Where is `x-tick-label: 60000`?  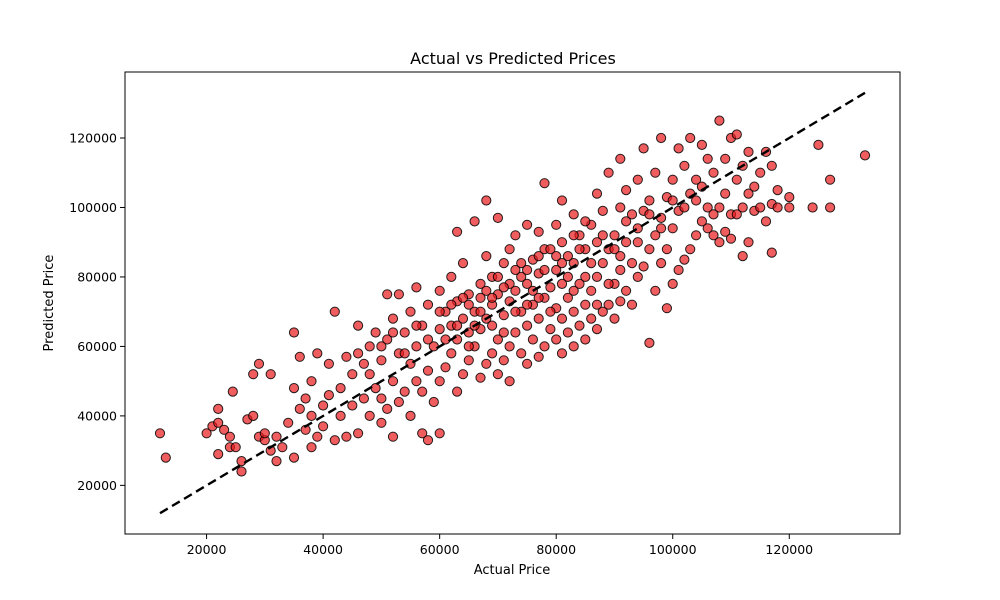 x-tick-label: 60000 is located at coordinates (440, 549).